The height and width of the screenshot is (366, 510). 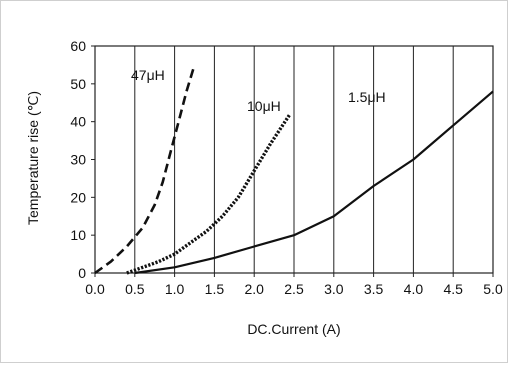 What do you see at coordinates (254, 289) in the screenshot?
I see `x-tick-label-4: 2.0` at bounding box center [254, 289].